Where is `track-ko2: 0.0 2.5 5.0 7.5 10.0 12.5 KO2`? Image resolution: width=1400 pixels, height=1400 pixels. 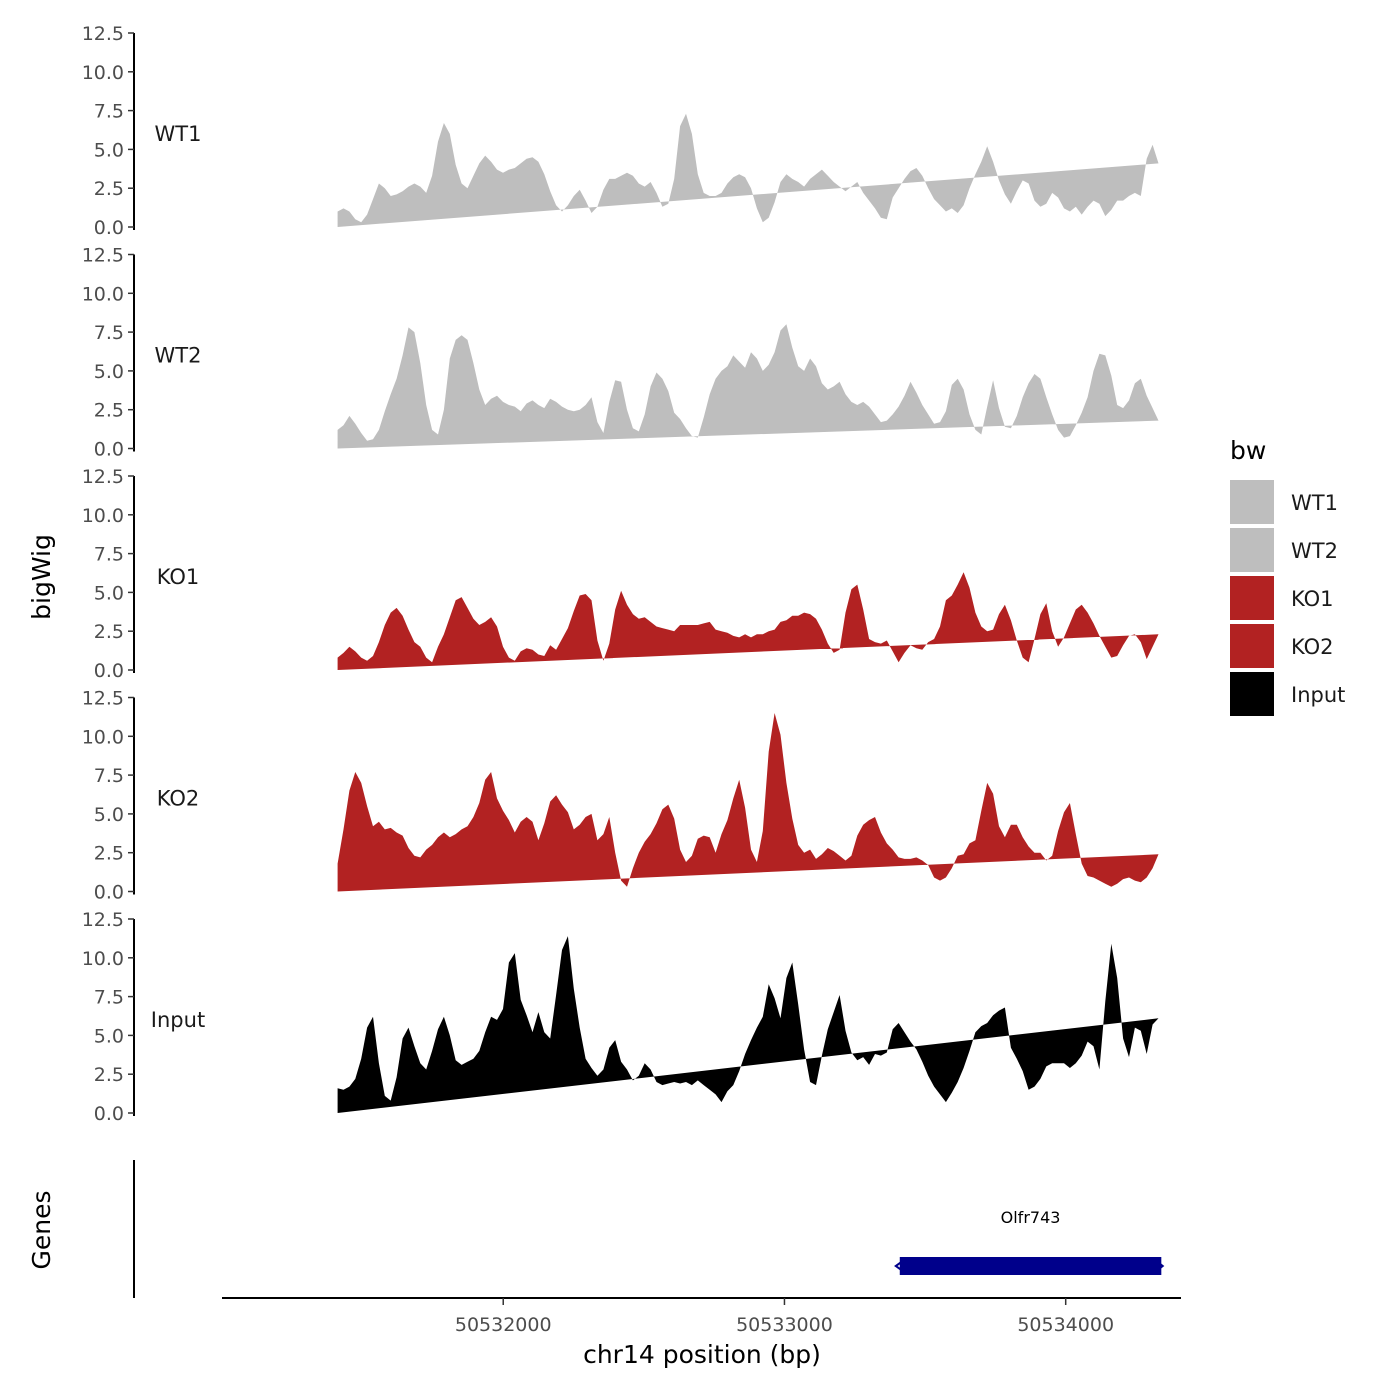
track-ko2: 0.0 2.5 5.0 7.5 10.0 12.5 KO2 is located at coordinates (620, 796).